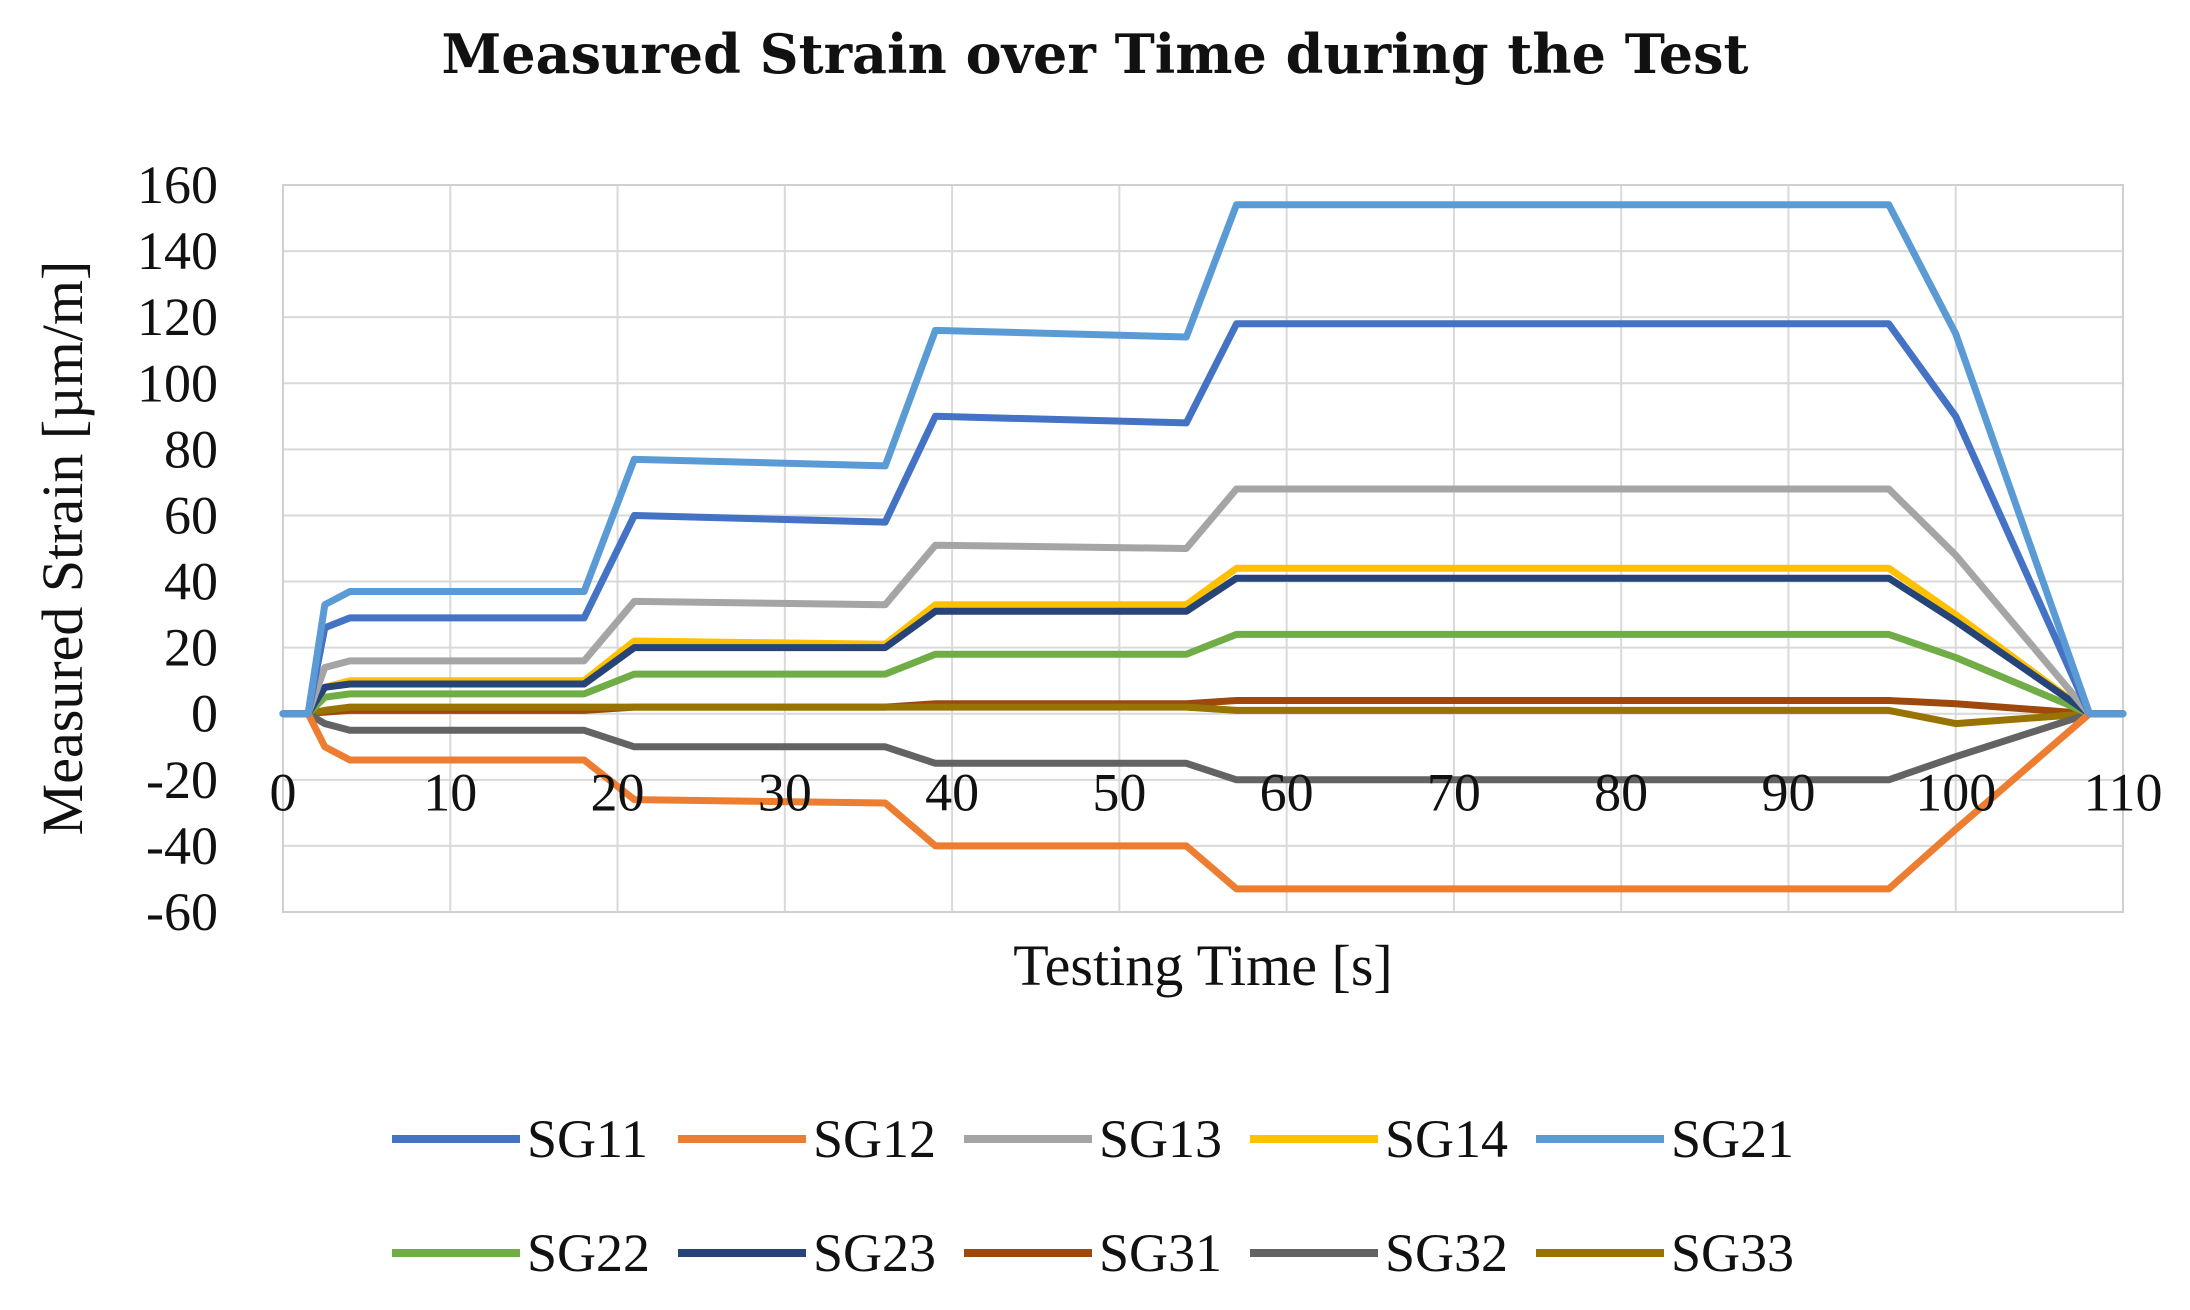 This screenshot has width=2190, height=1310. Describe the element at coordinates (191, 515) in the screenshot. I see `y-tick-label: 60` at that location.